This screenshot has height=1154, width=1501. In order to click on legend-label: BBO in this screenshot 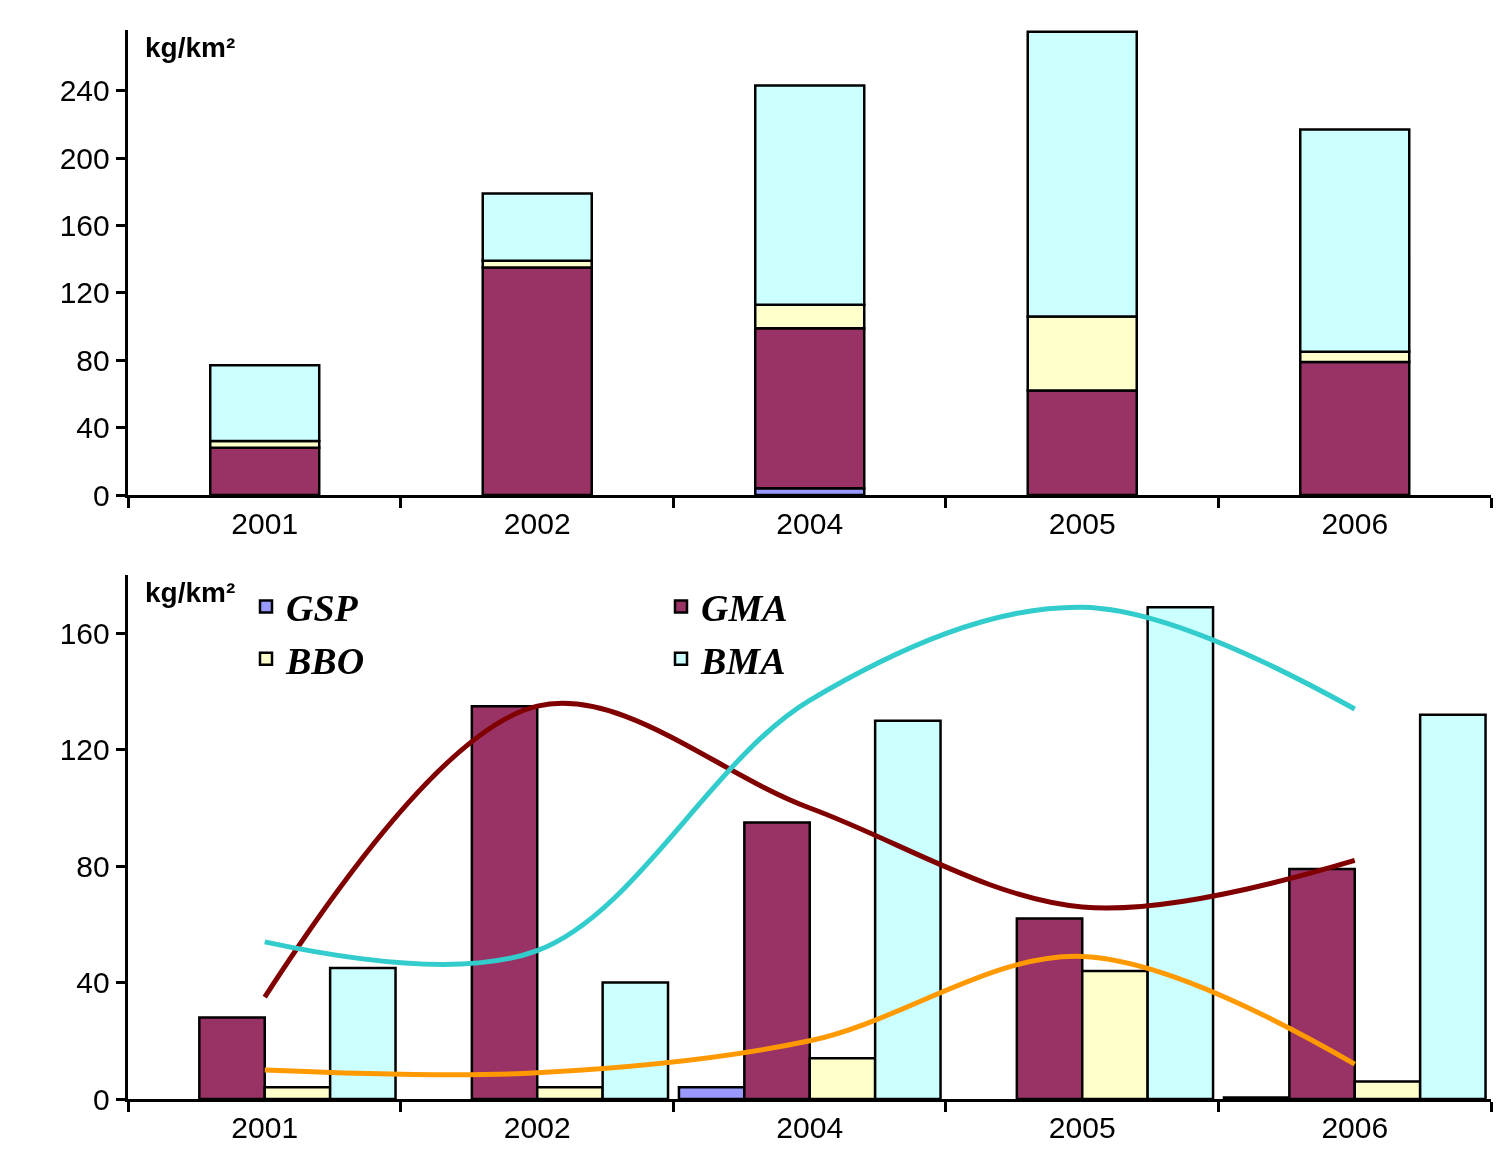, I will do `click(325, 660)`.